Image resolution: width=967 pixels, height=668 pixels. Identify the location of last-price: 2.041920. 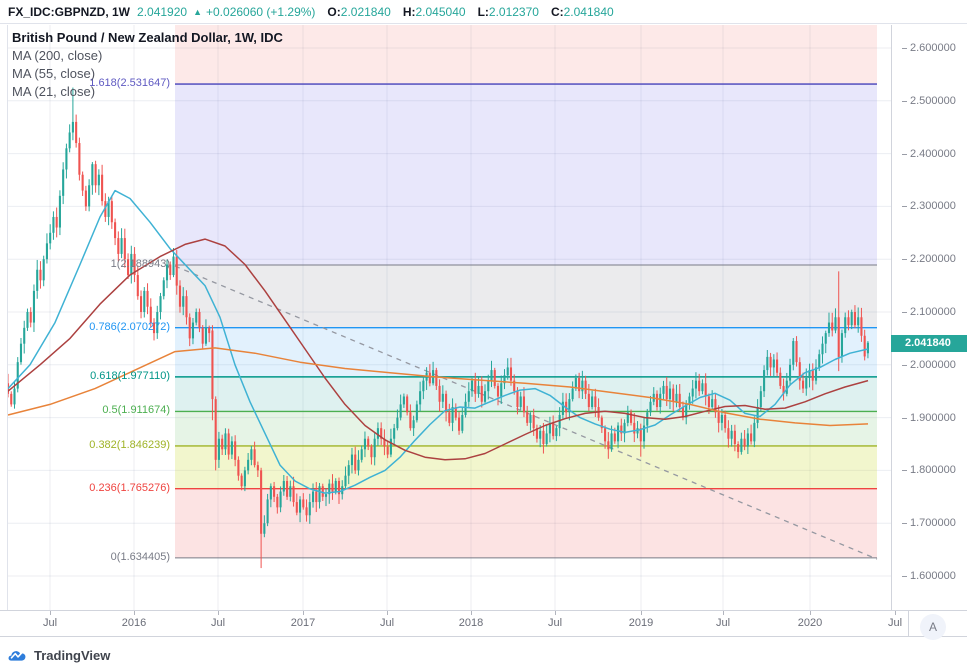
(162, 12).